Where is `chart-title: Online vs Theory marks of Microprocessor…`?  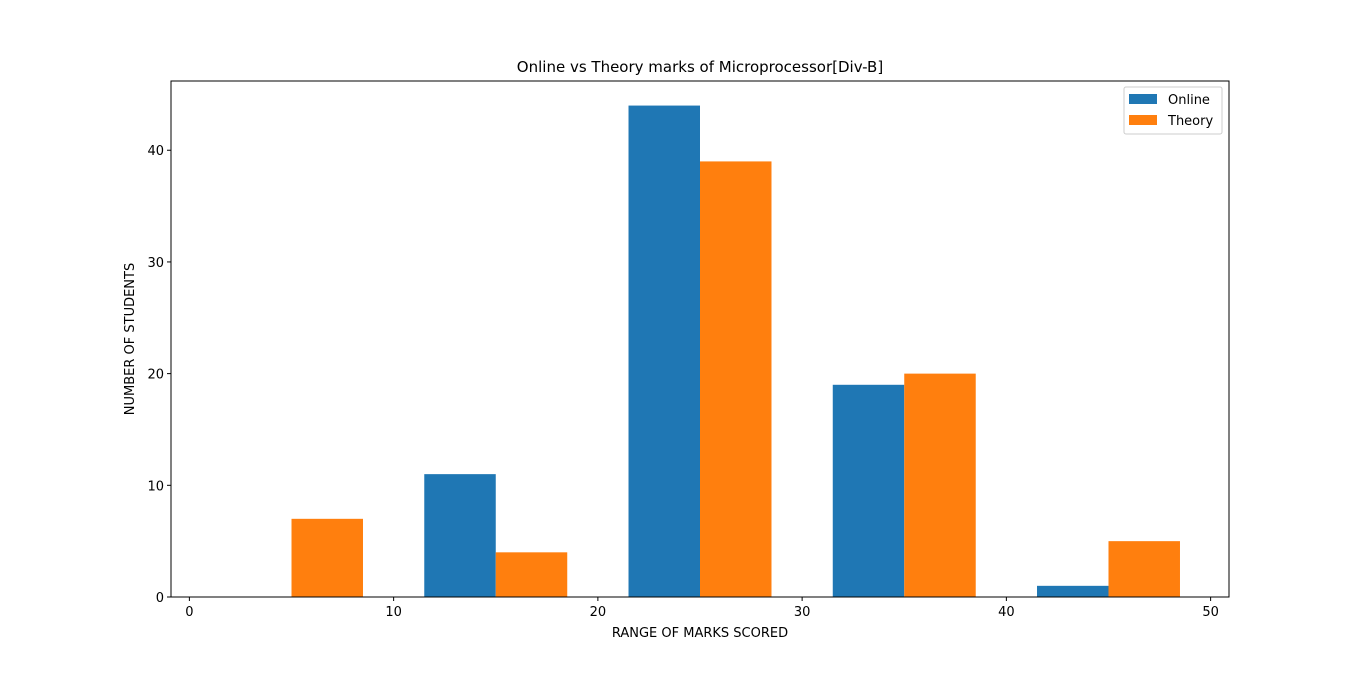
chart-title: Online vs Theory marks of Microprocessor… is located at coordinates (700, 67).